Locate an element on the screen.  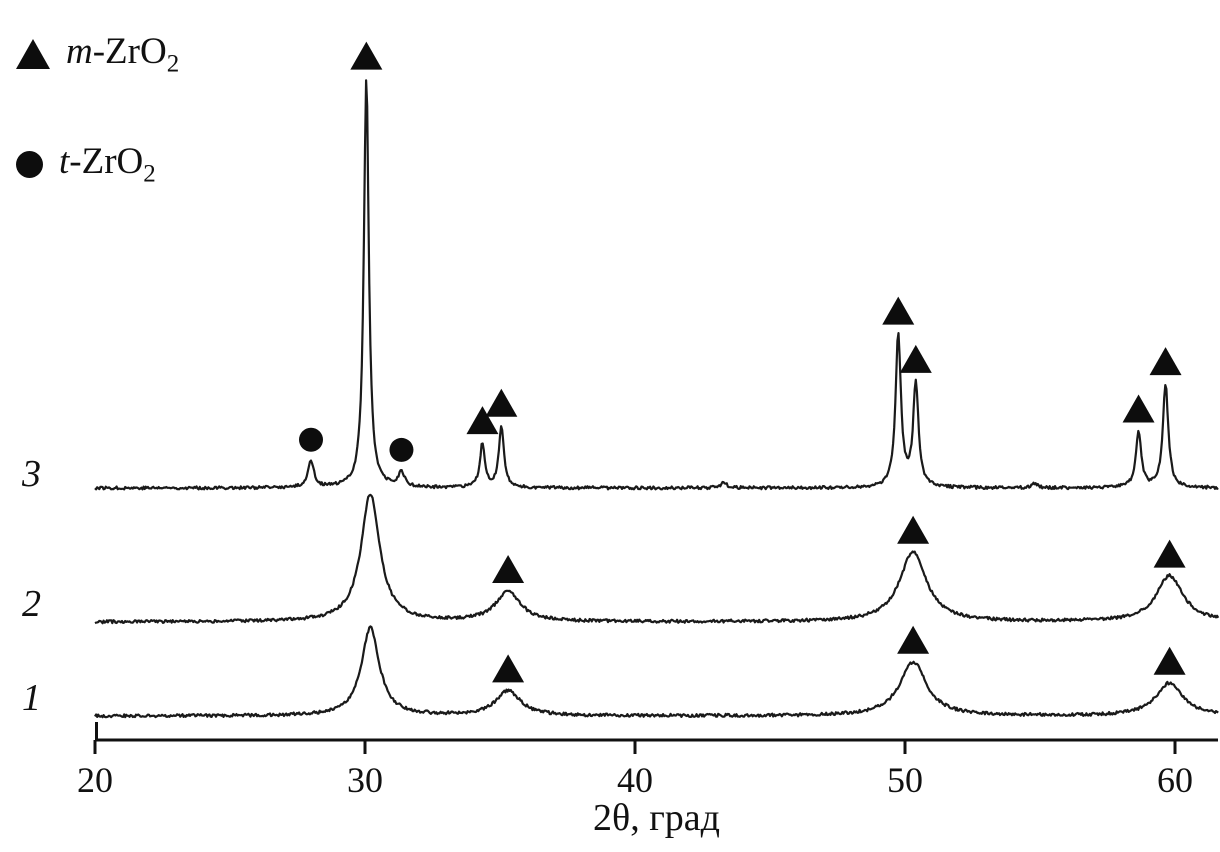
x-tick-label: 50 is located at coordinates (905, 780).